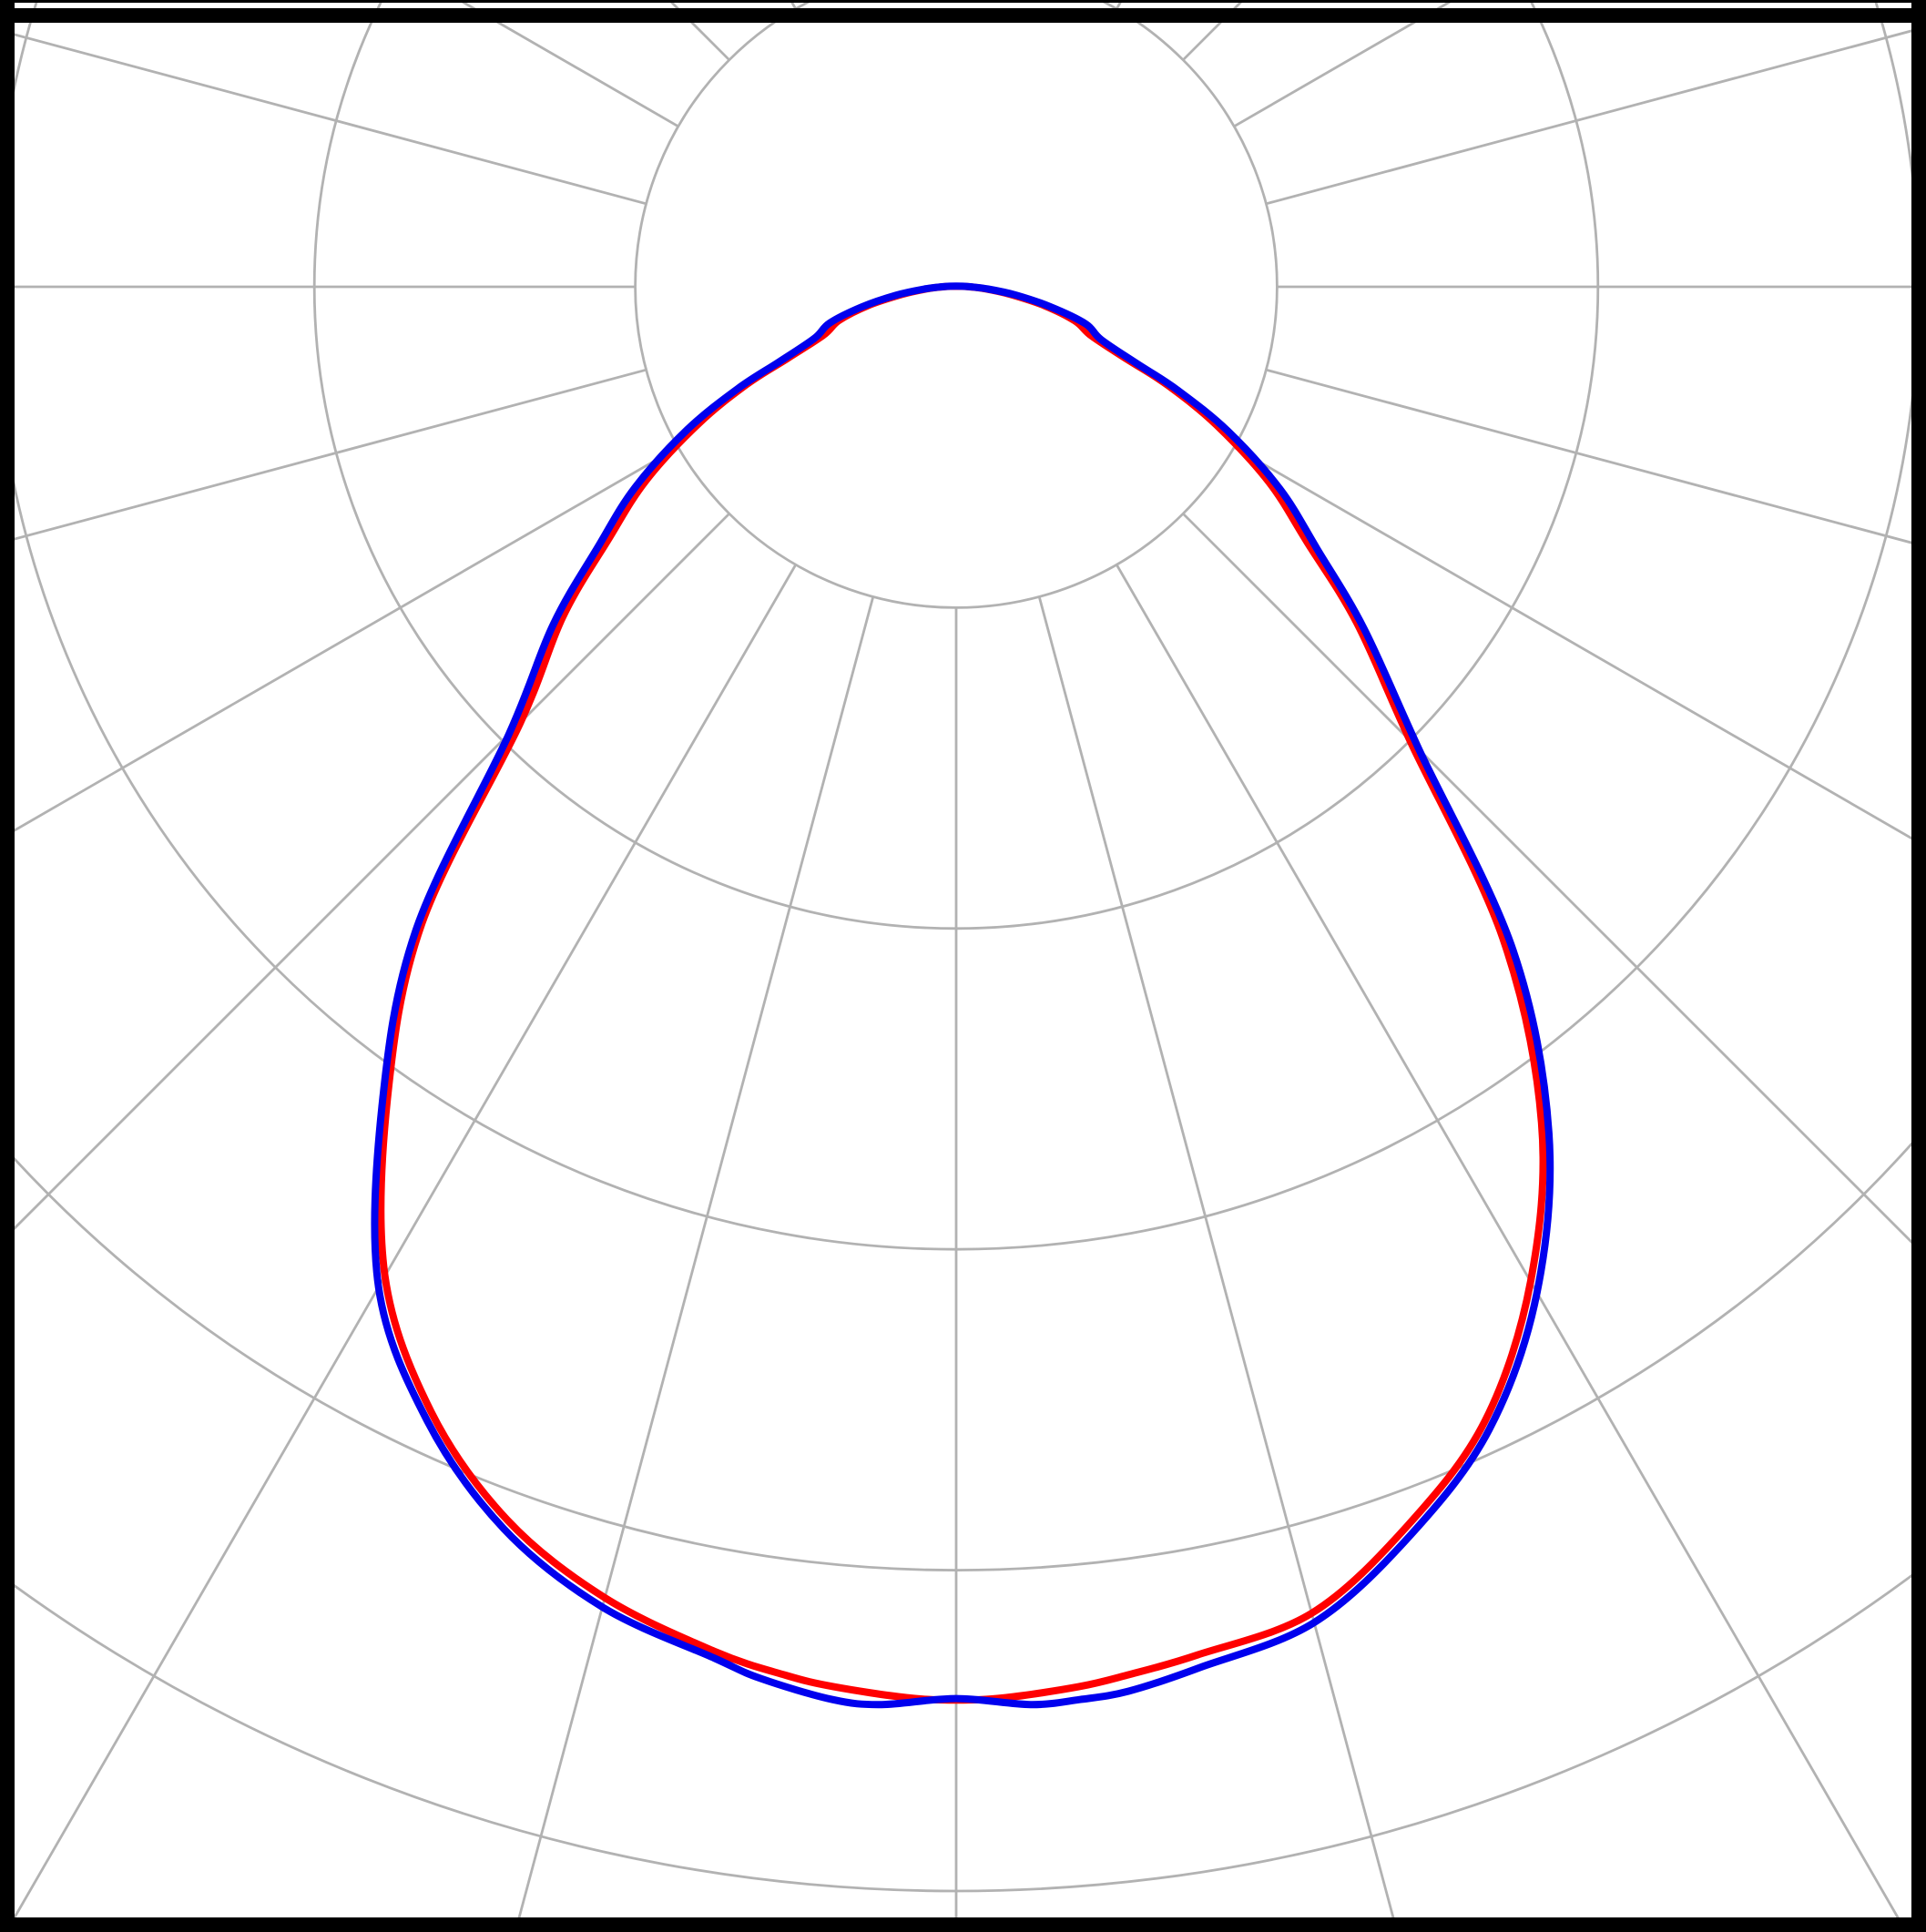 The width and height of the screenshot is (1926, 1932). I want to click on polar-grid-radial--105deg, so click(1596, 116).